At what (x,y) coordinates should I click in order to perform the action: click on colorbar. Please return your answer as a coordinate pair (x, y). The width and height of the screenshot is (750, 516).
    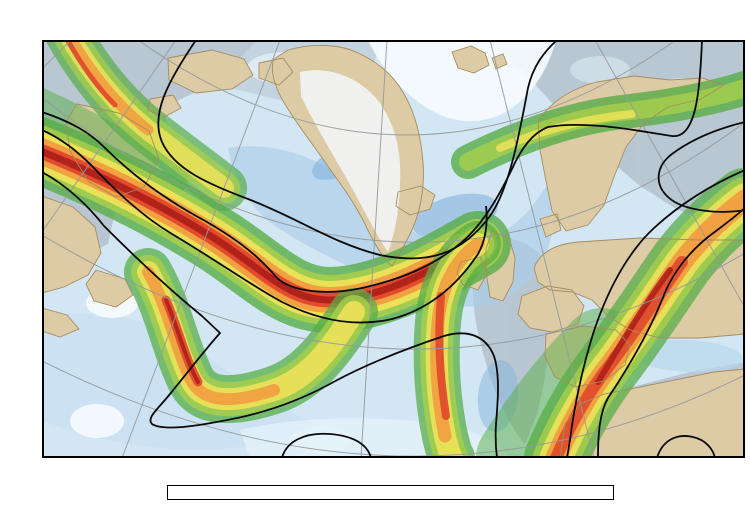
    Looking at the image, I should click on (390, 492).